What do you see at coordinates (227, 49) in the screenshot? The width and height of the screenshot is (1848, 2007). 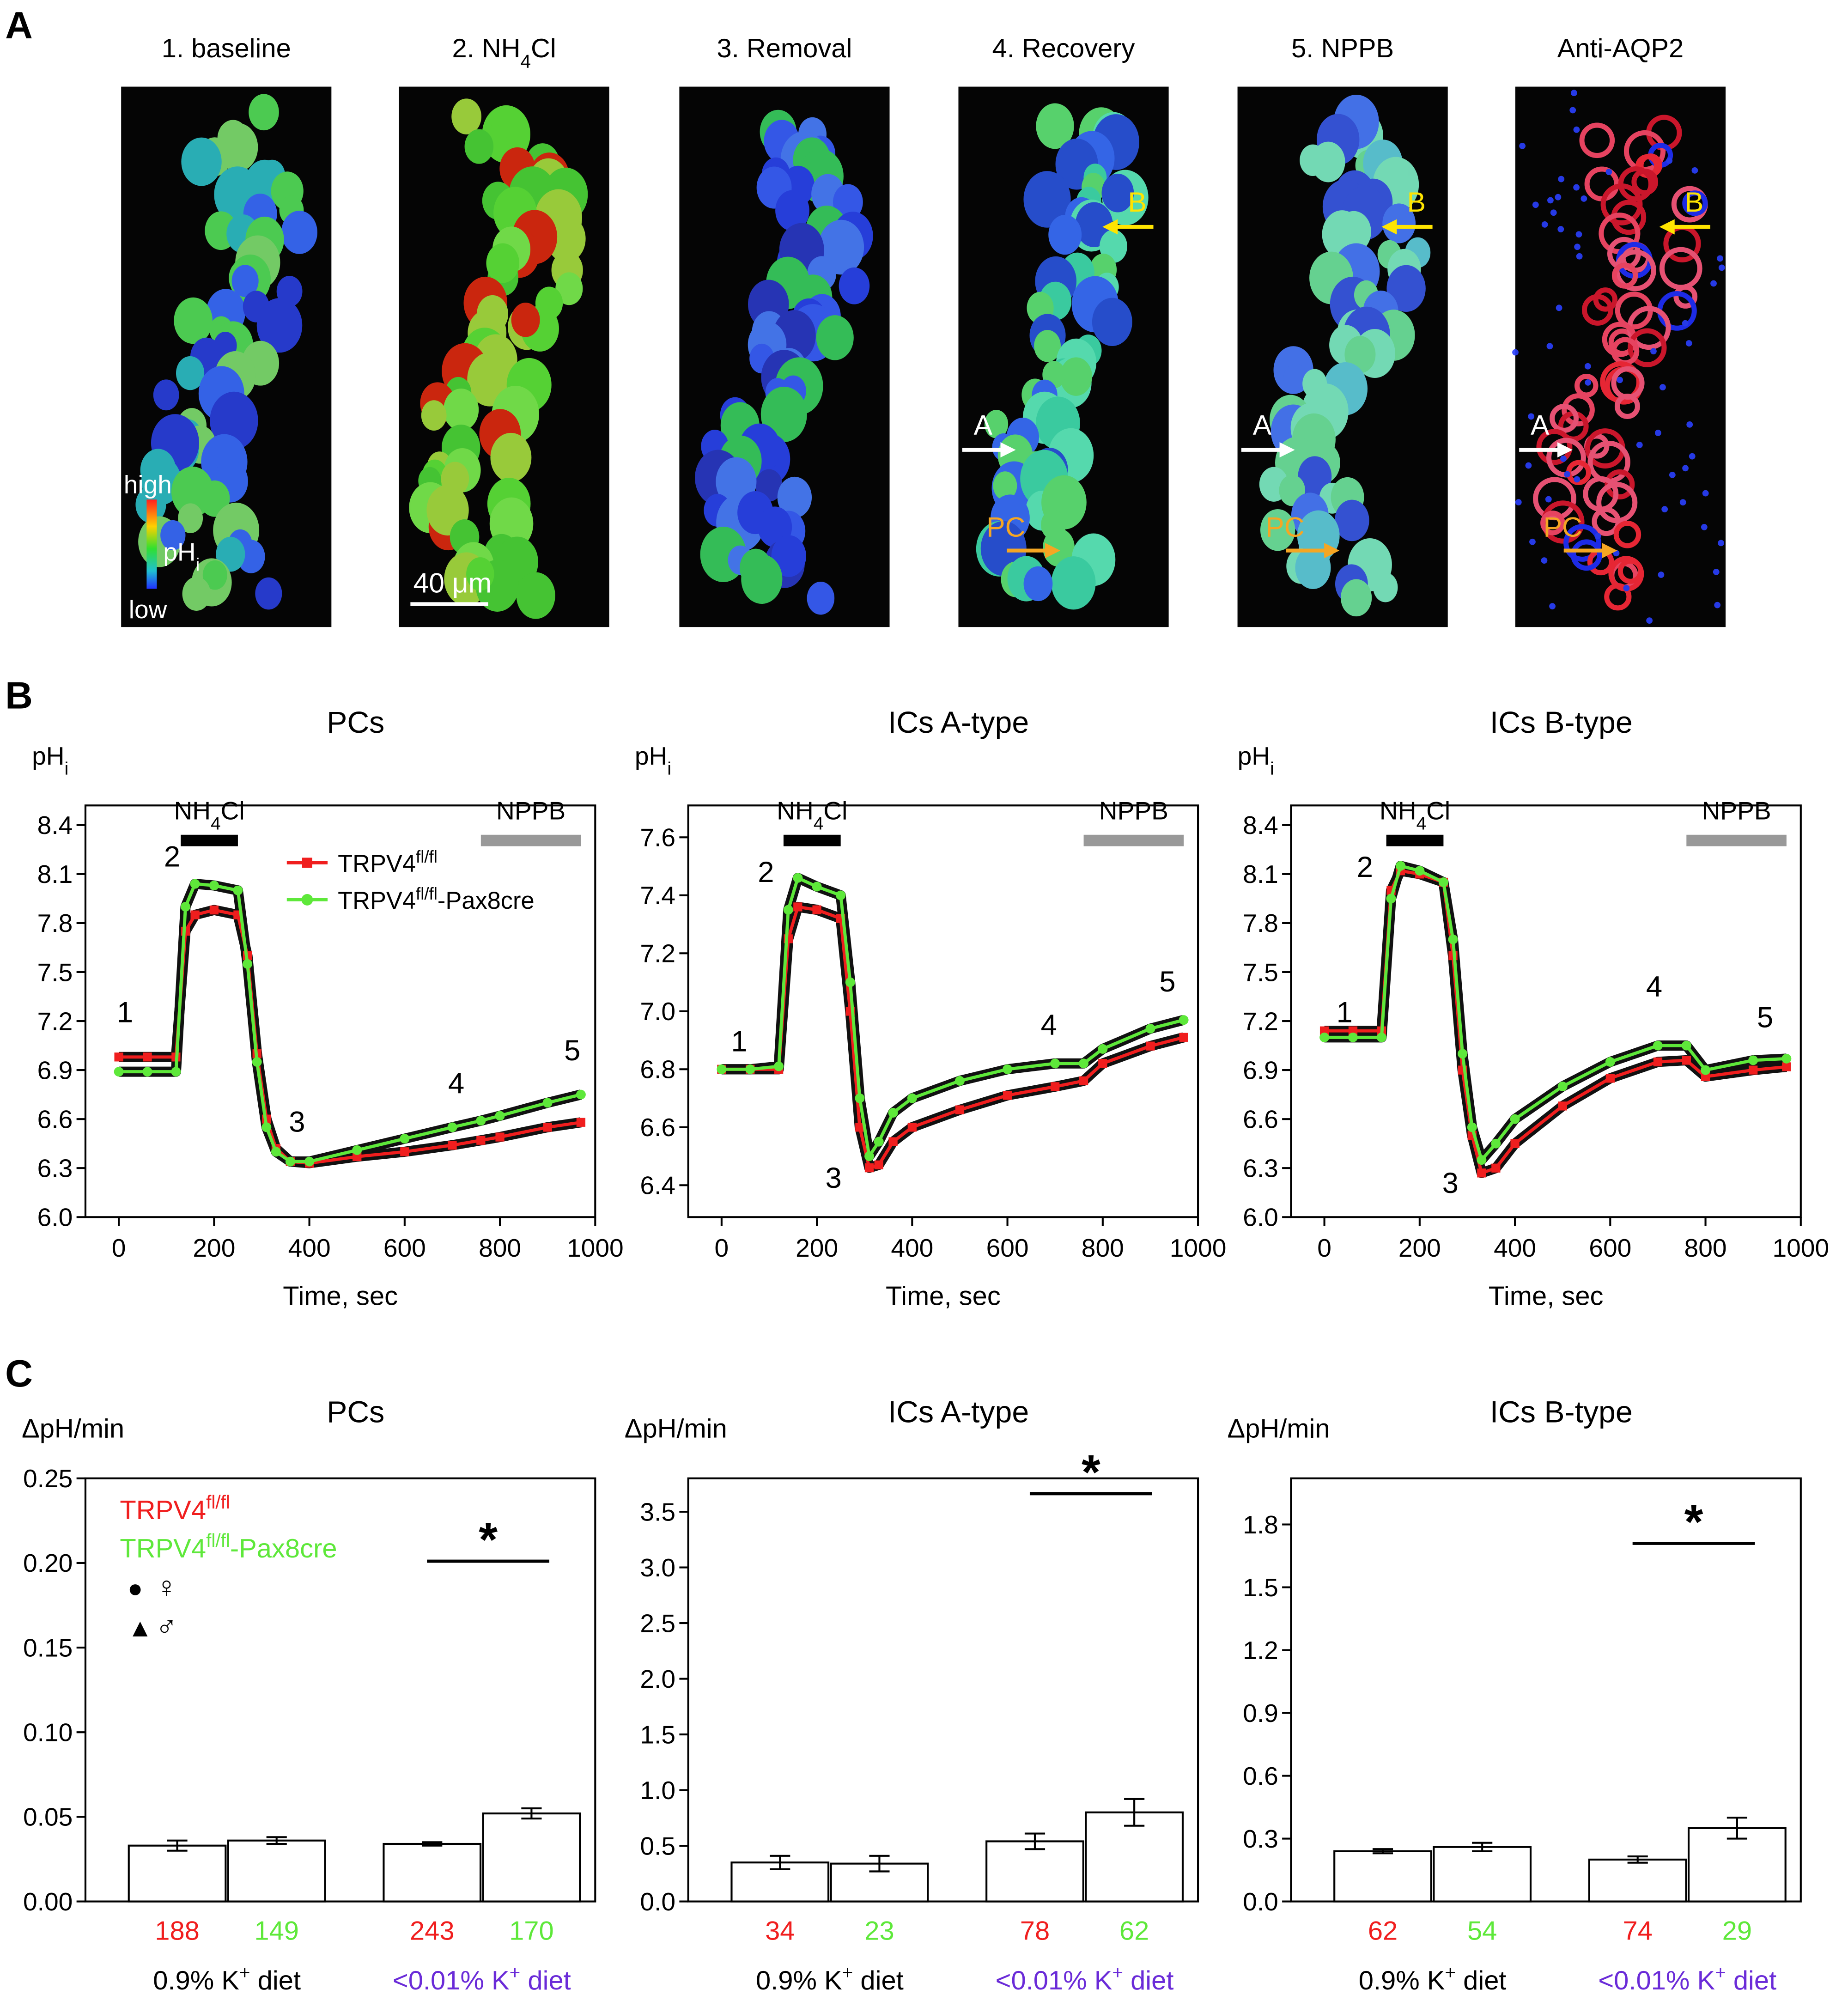 I see `image-title-part: 1. baseline` at bounding box center [227, 49].